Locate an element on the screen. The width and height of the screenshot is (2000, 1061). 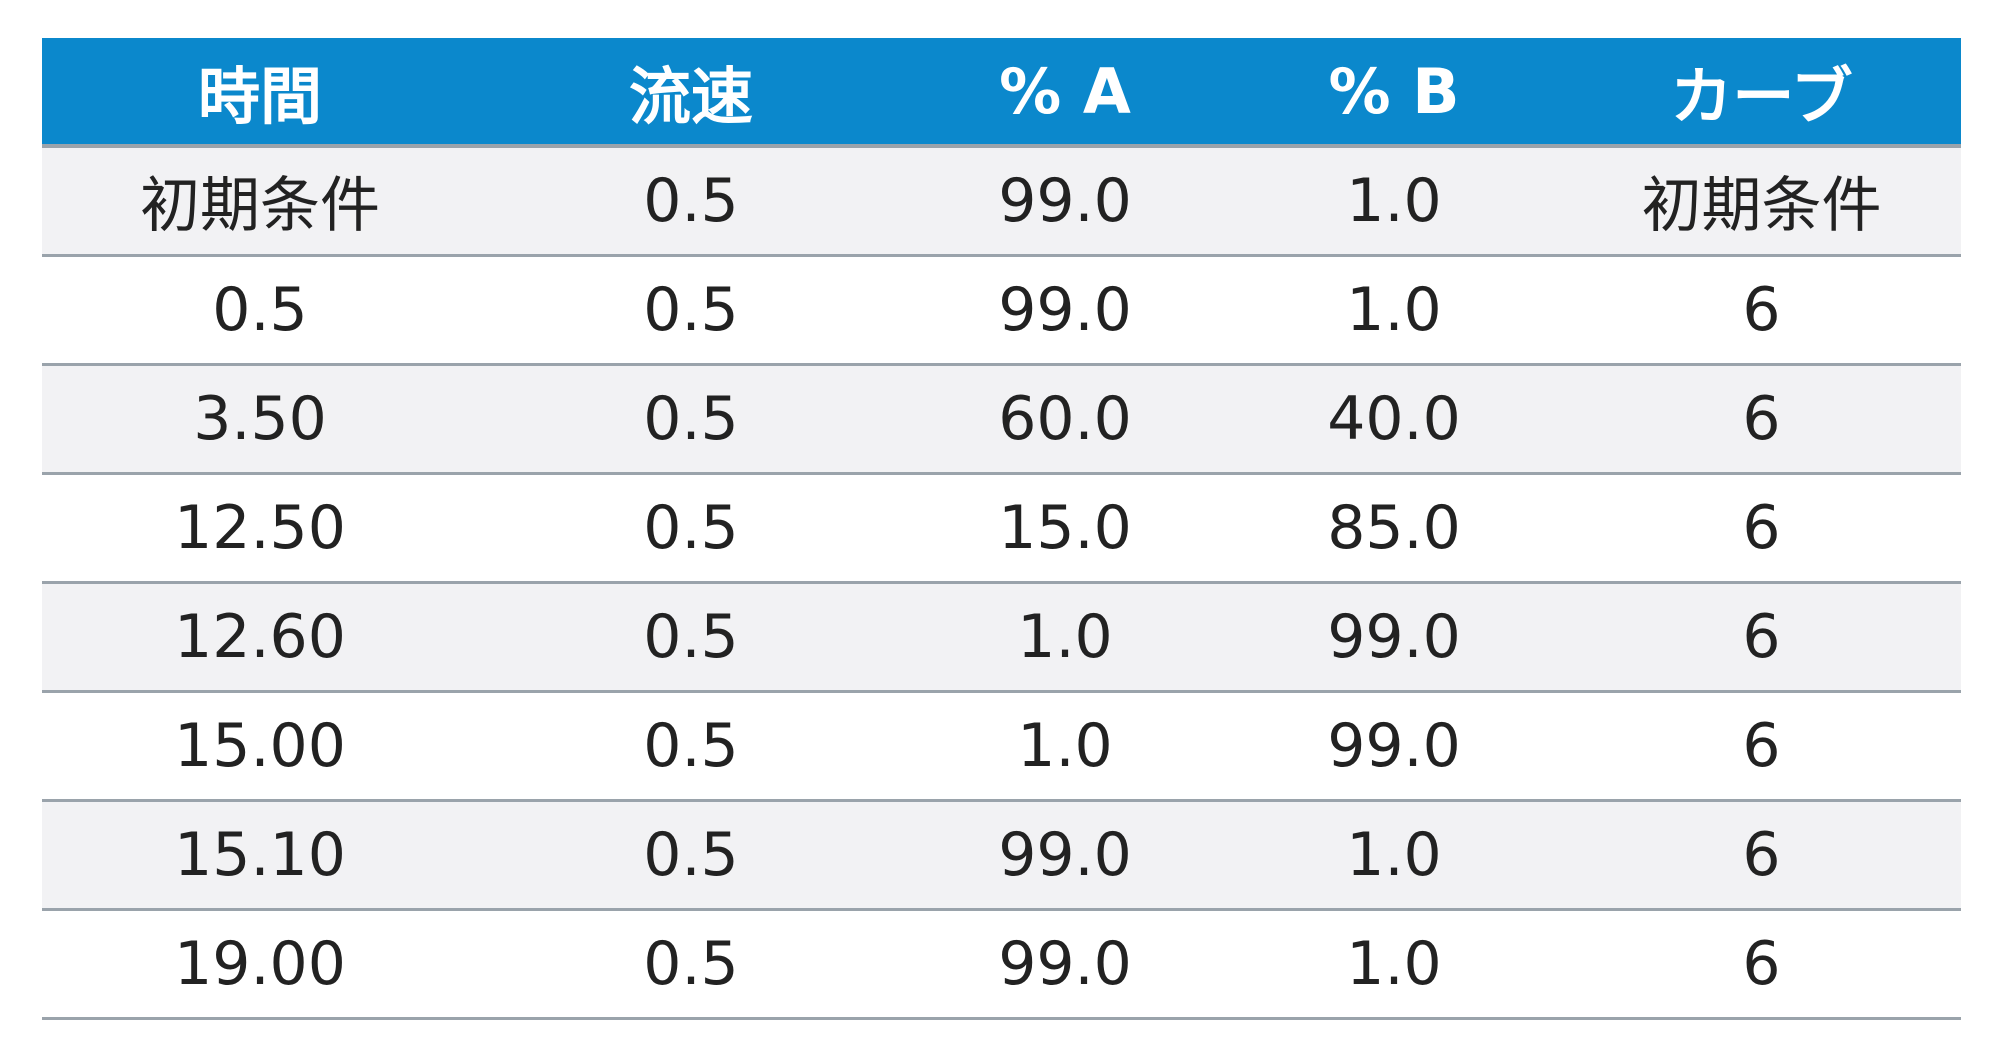
cell-time: 12.60 is located at coordinates (260, 637).